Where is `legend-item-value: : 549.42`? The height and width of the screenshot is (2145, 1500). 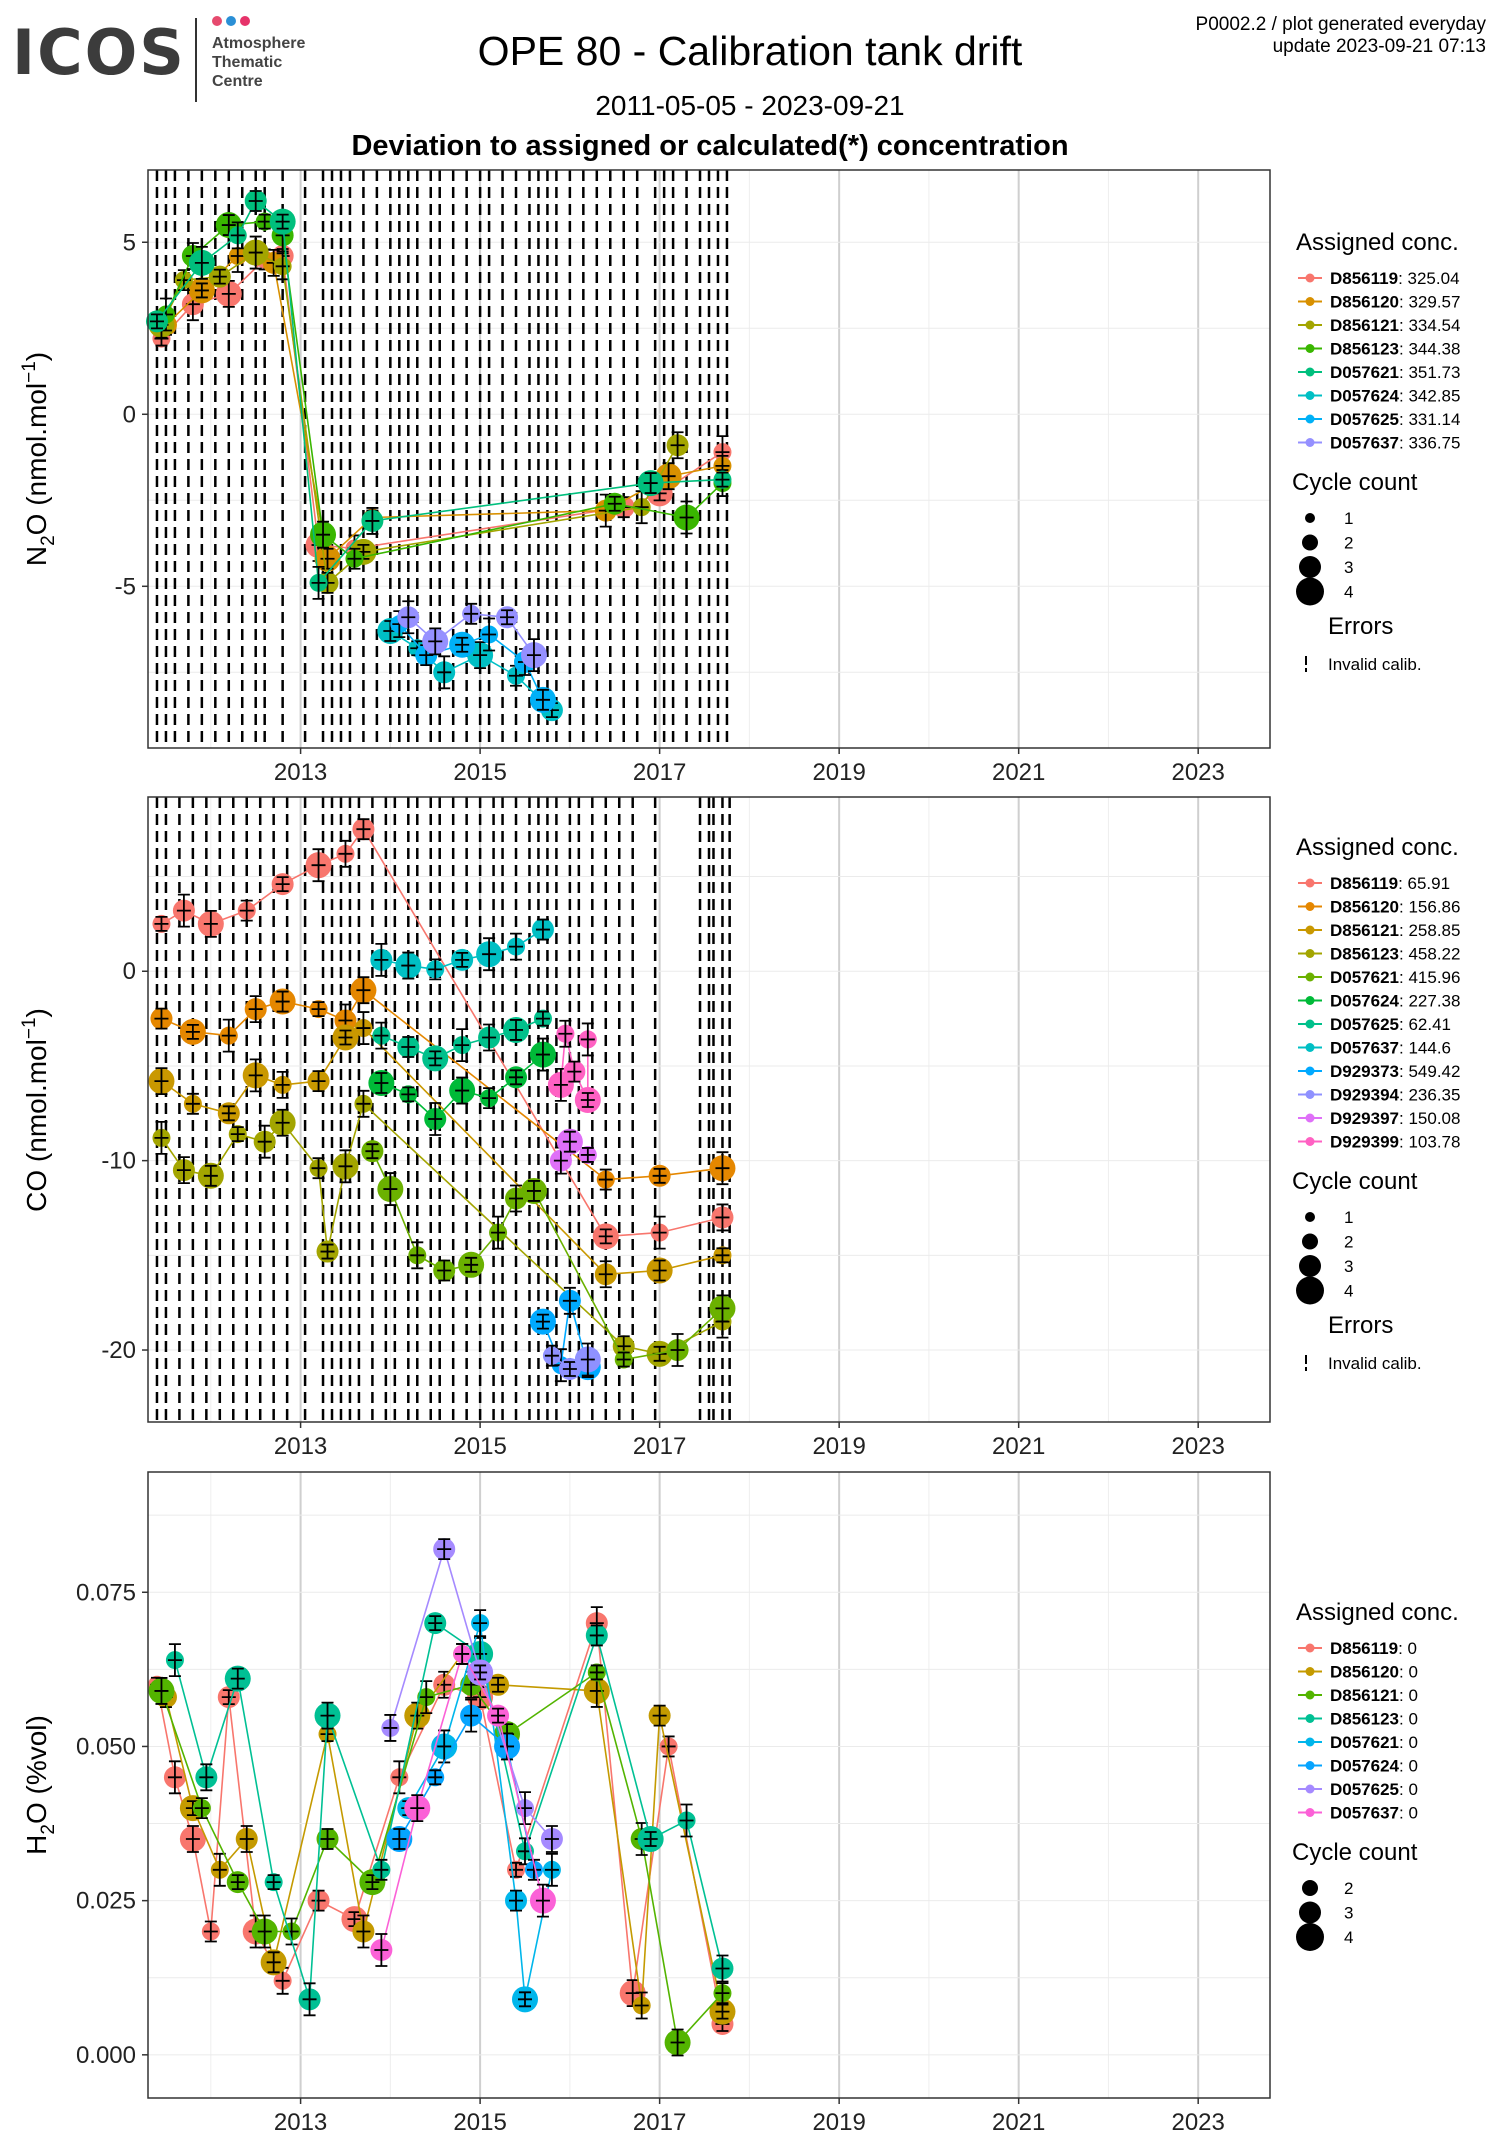 legend-item-value: : 549.42 is located at coordinates (1429, 1071).